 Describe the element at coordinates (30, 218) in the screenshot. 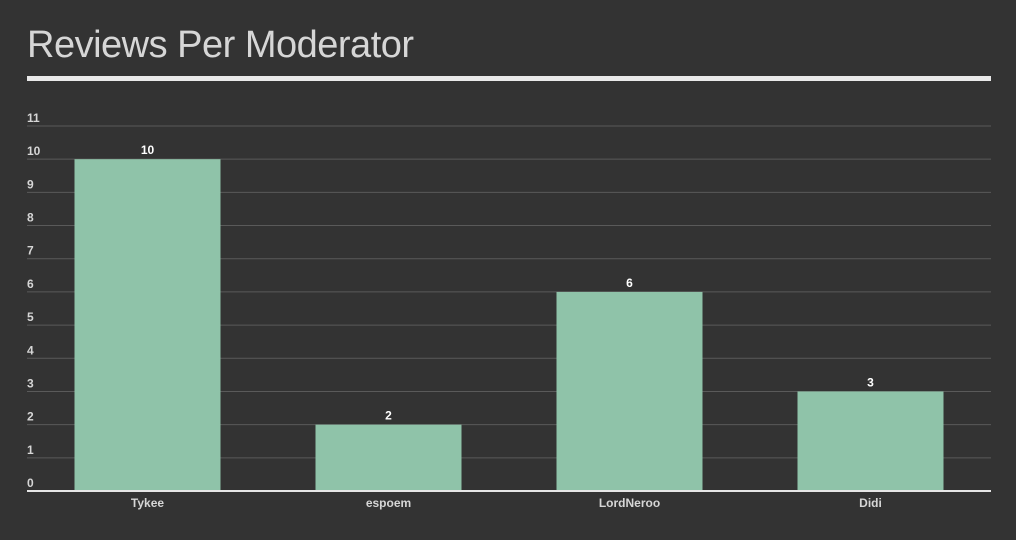

I see `y-tick-label: 8` at that location.